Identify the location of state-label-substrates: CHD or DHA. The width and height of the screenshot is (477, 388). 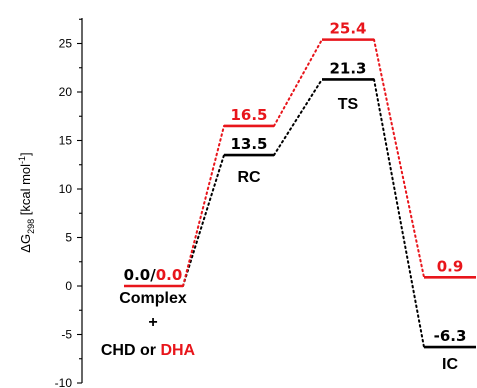
(148, 350).